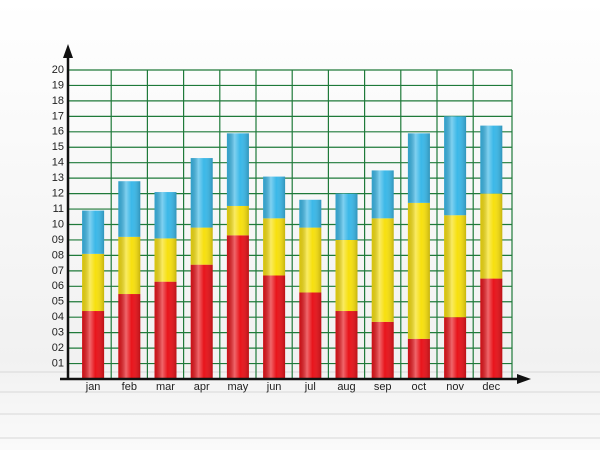 The image size is (600, 450). I want to click on x-tick-label: sep, so click(383, 387).